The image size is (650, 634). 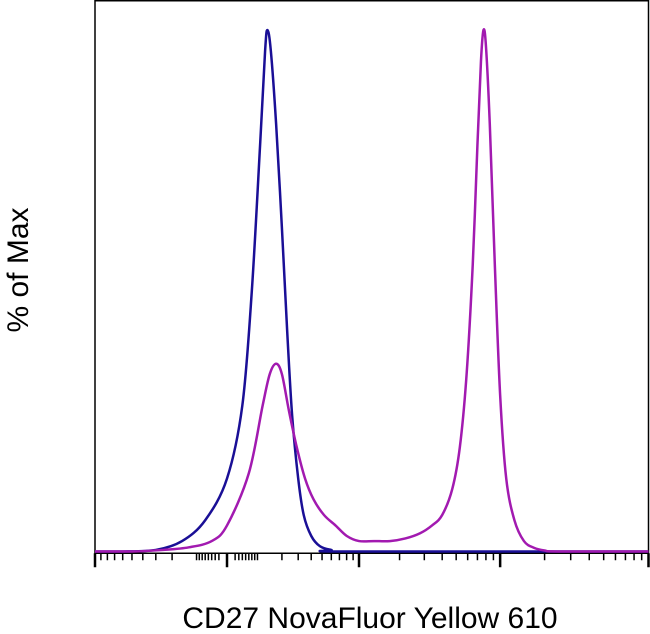 I want to click on x-axis: CD27 NovaFluor Yellow 610, so click(x=371, y=593).